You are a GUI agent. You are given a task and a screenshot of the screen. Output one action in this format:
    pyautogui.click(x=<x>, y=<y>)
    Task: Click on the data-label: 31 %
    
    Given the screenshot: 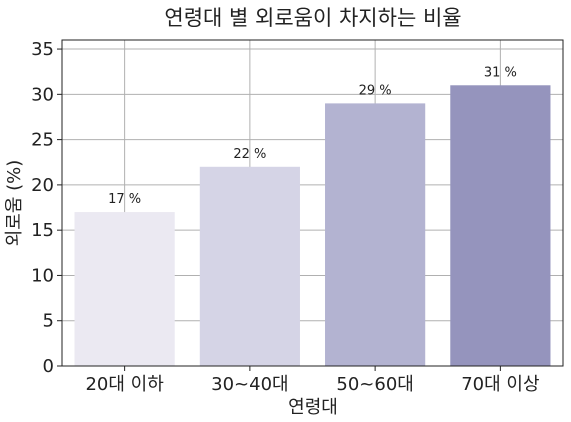 What is the action you would take?
    pyautogui.click(x=500, y=72)
    